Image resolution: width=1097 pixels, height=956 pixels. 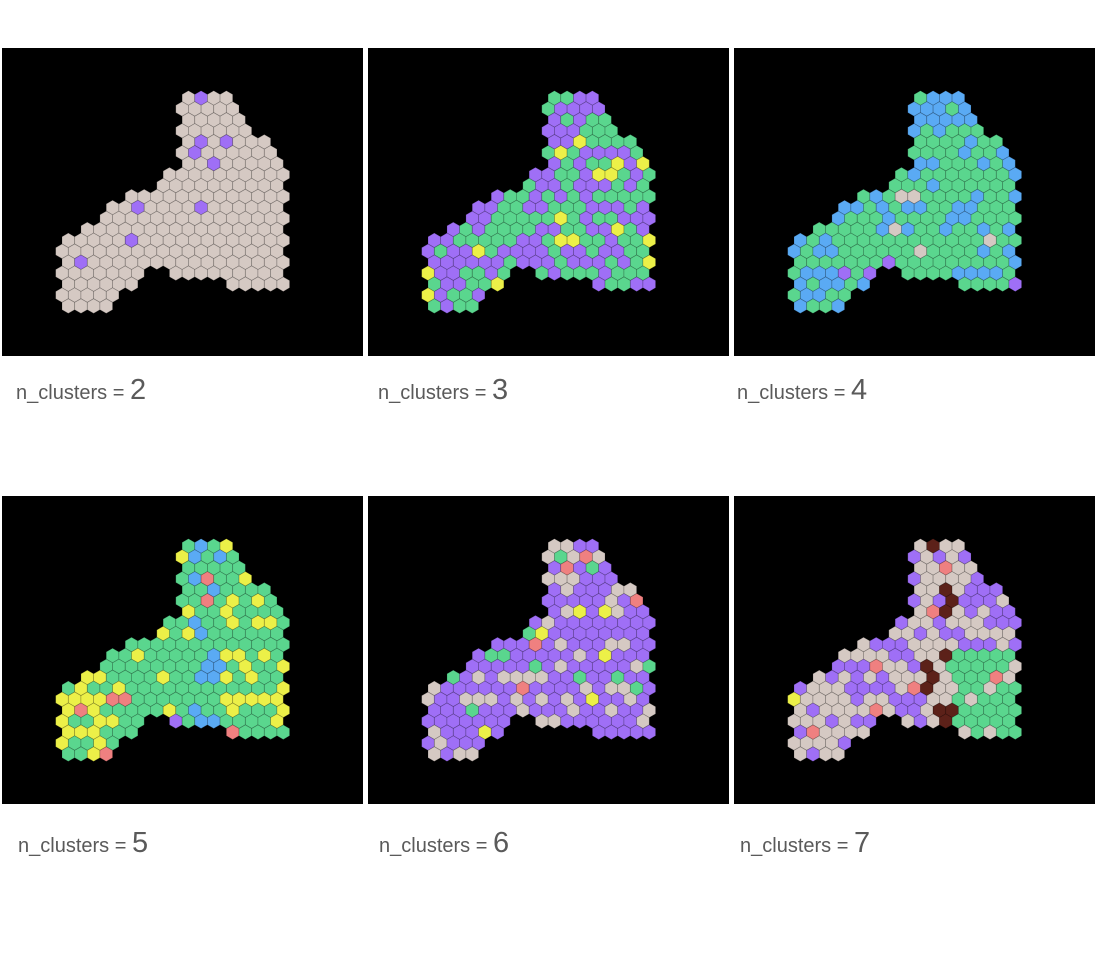 I want to click on caption-2: n_clusters = 3, so click(x=443, y=390).